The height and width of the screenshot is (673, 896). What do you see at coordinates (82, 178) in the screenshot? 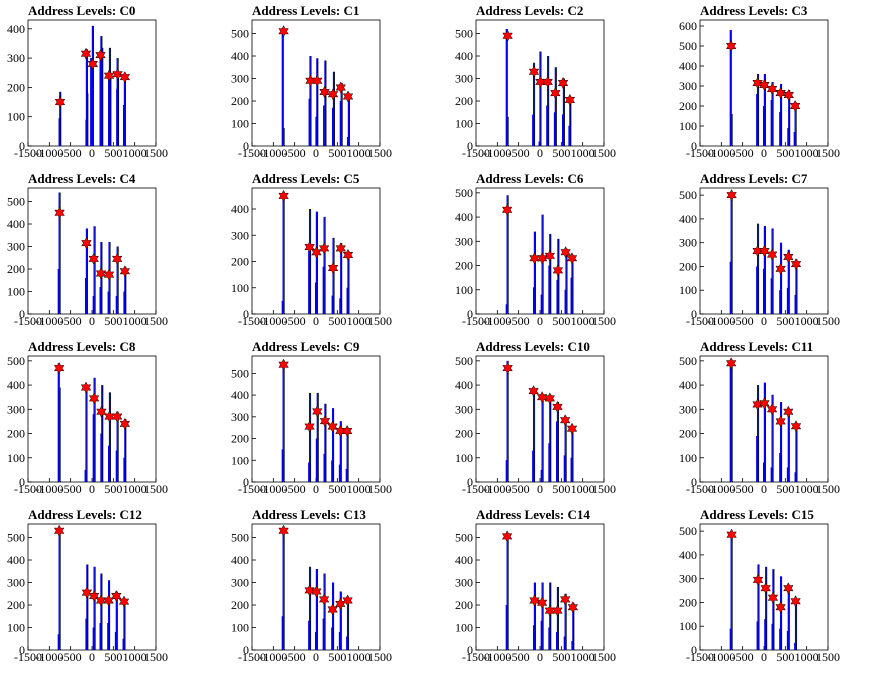
I see `chart-title: Address Levels: C4` at bounding box center [82, 178].